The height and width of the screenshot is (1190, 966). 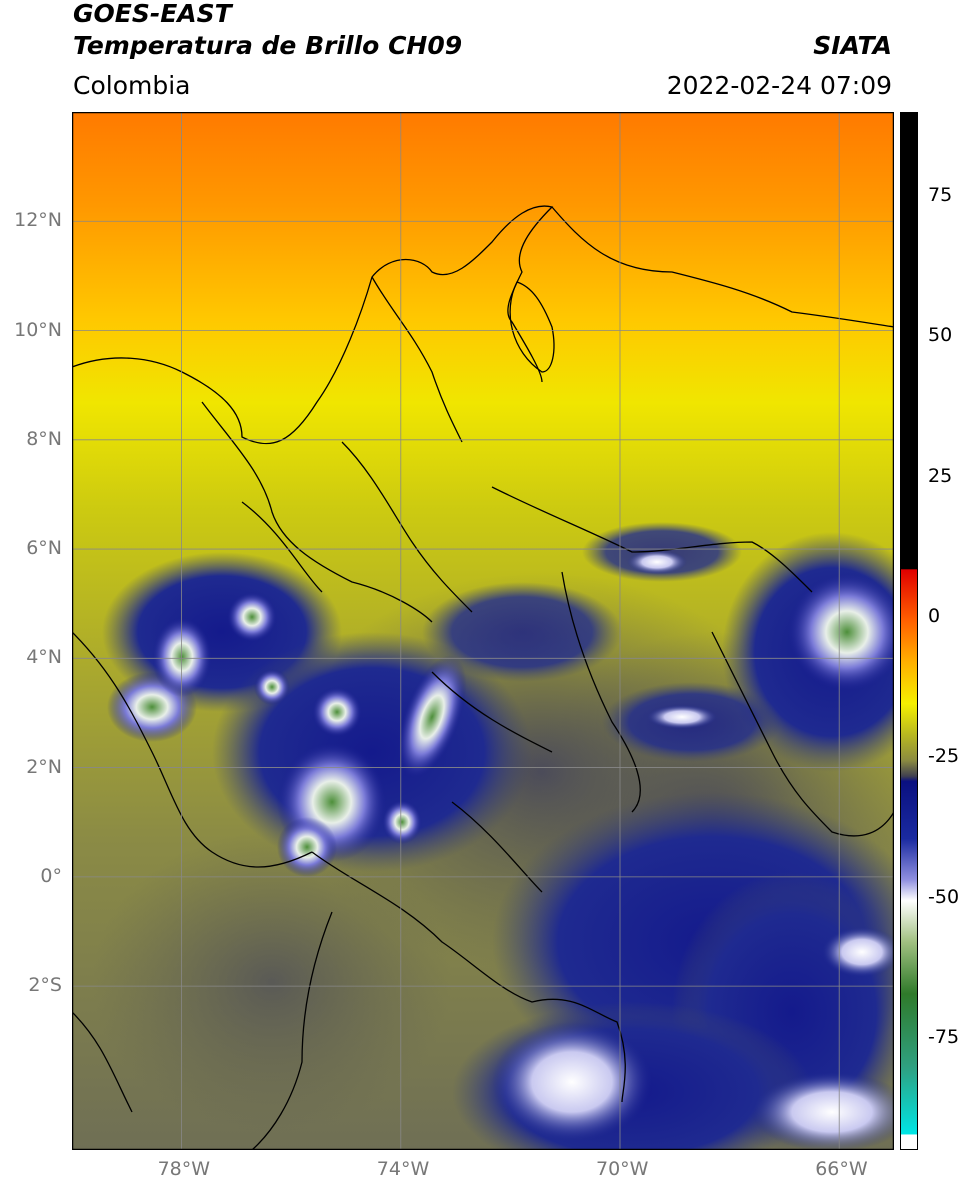 I want to click on lat-tick-label: 4°N, so click(x=44, y=657).